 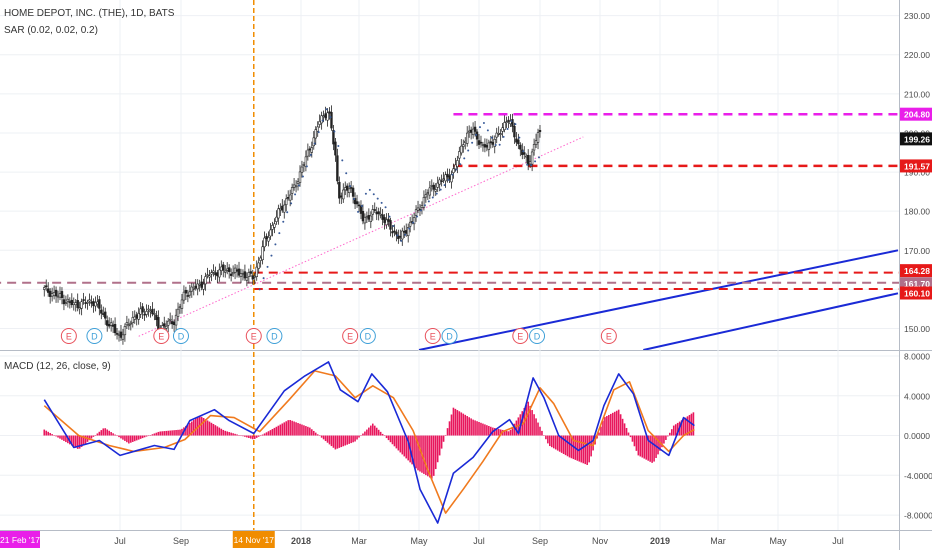 What do you see at coordinates (350, 337) in the screenshot?
I see `earnings-marker-label: E` at bounding box center [350, 337].